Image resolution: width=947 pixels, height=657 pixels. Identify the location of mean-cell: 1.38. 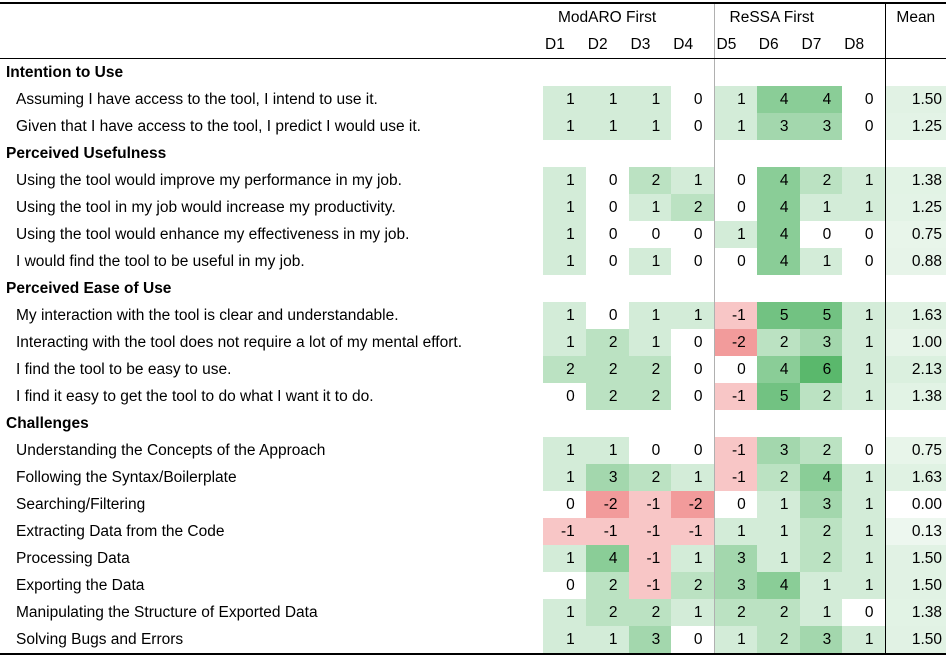
(915, 612).